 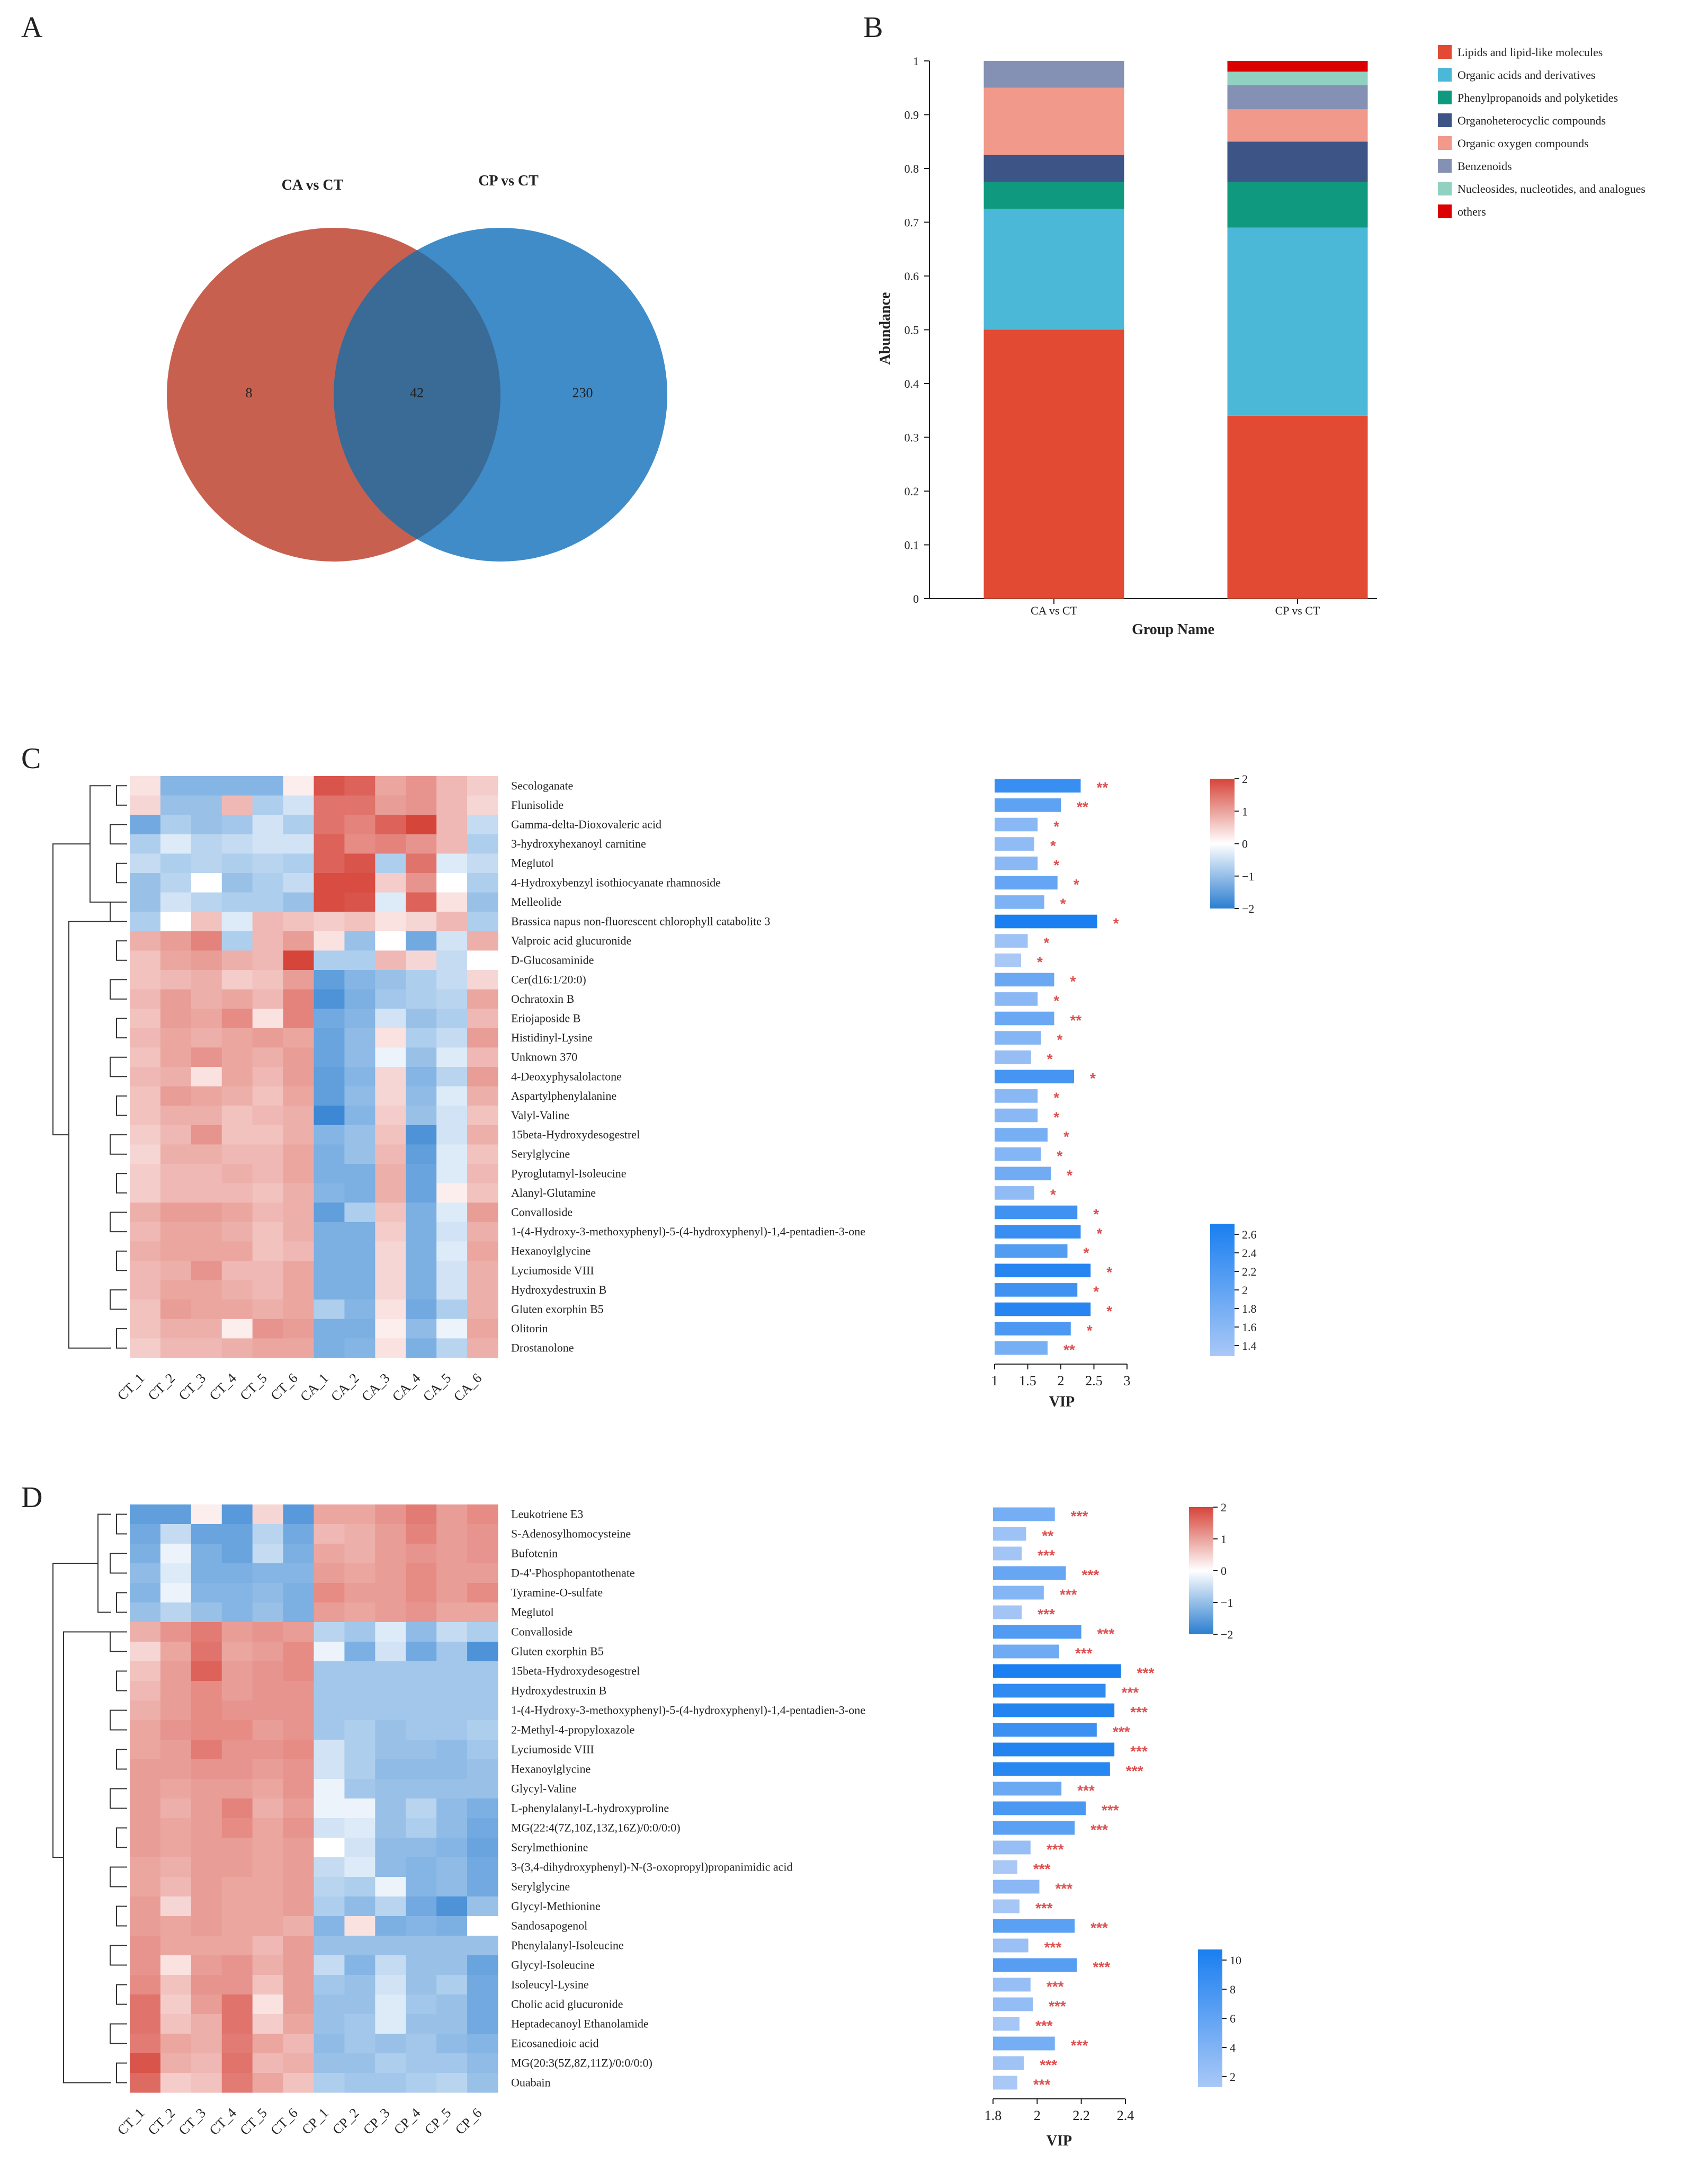 I want to click on row-label: Drostanolone, so click(x=542, y=1348).